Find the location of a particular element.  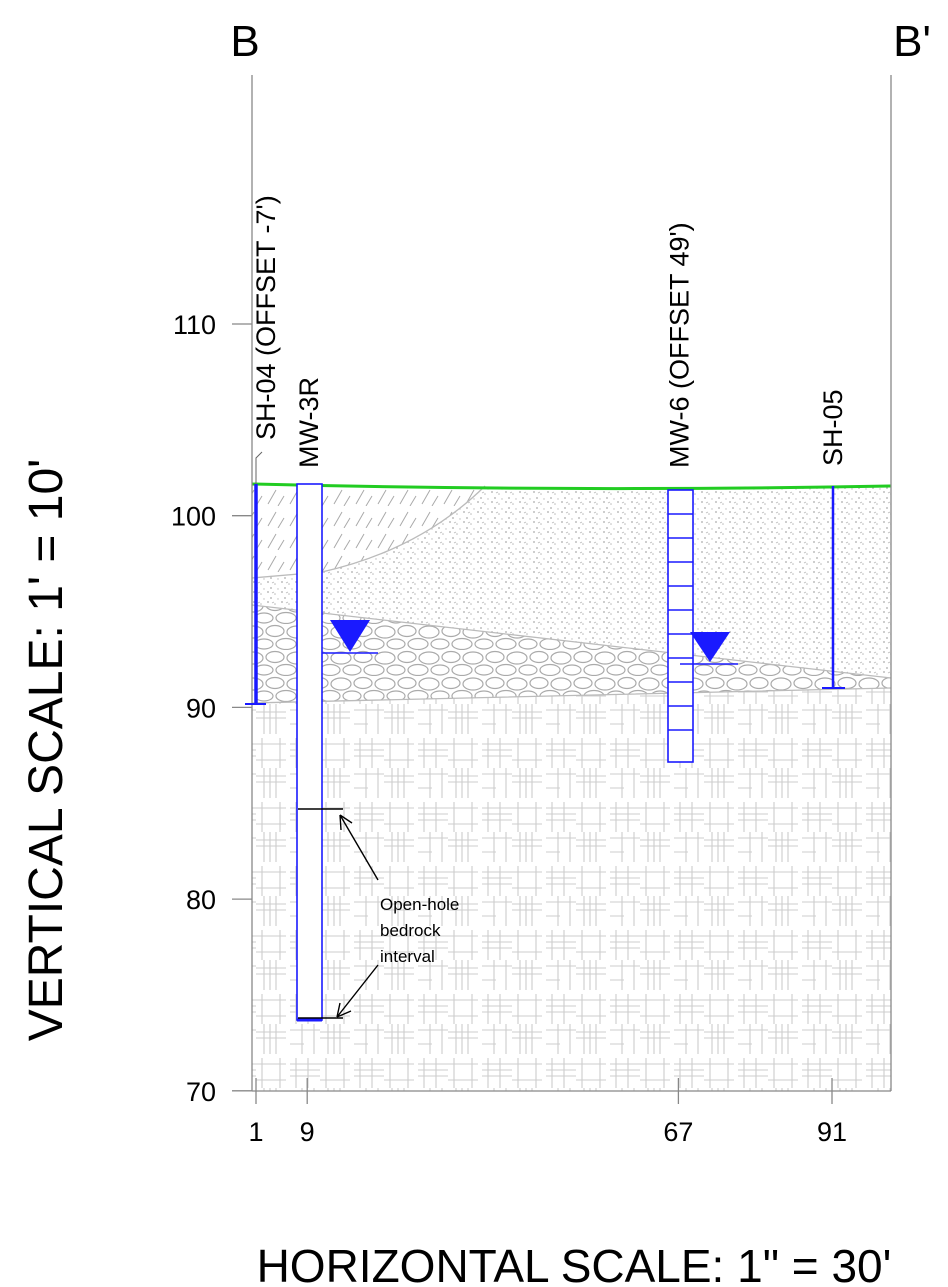

annotation-line: Open-hole is located at coordinates (419, 904).